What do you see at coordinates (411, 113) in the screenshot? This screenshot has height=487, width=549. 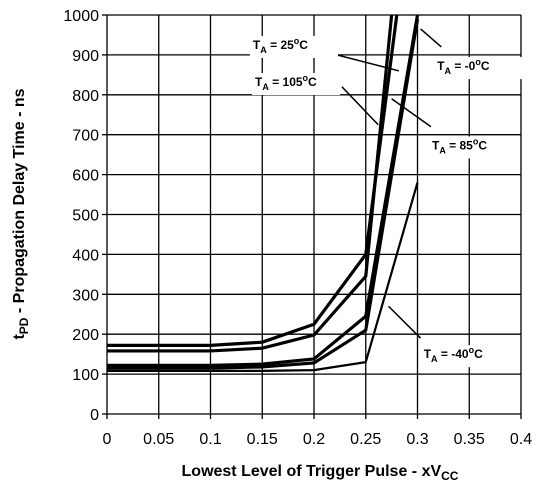 I see `annotation-arrow-t85` at bounding box center [411, 113].